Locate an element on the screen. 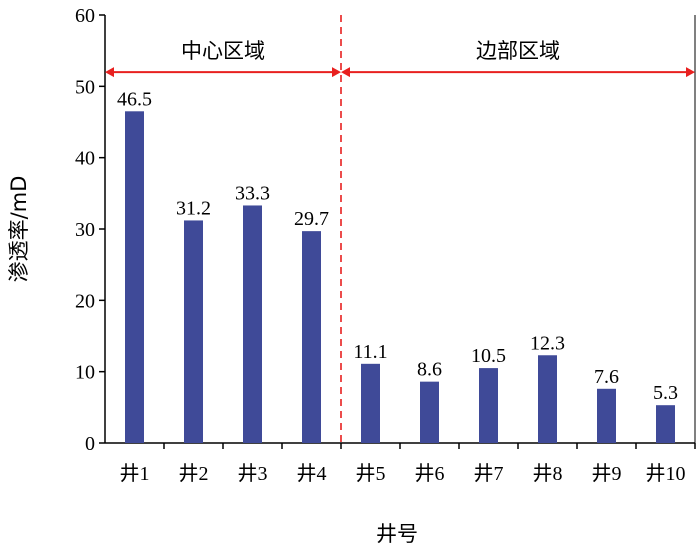 Image resolution: width=700 pixels, height=551 pixels. region-label-1: 中心区域 is located at coordinates (223, 51).